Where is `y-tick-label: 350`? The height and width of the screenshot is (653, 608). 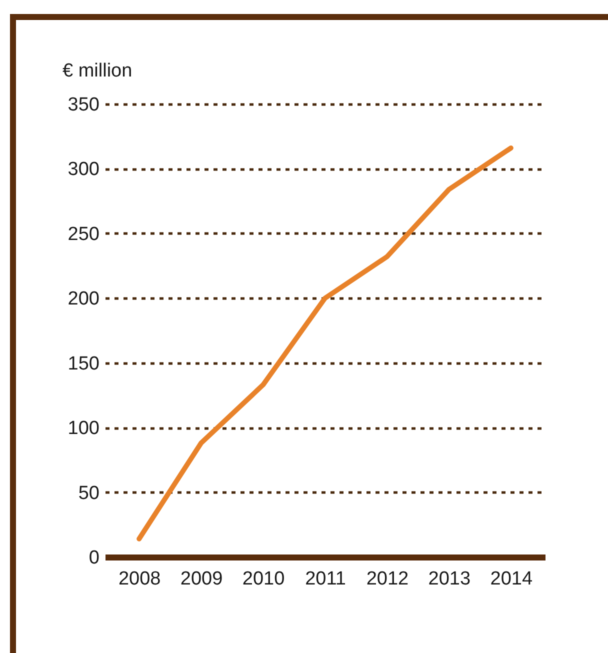 y-tick-label: 350 is located at coordinates (84, 105).